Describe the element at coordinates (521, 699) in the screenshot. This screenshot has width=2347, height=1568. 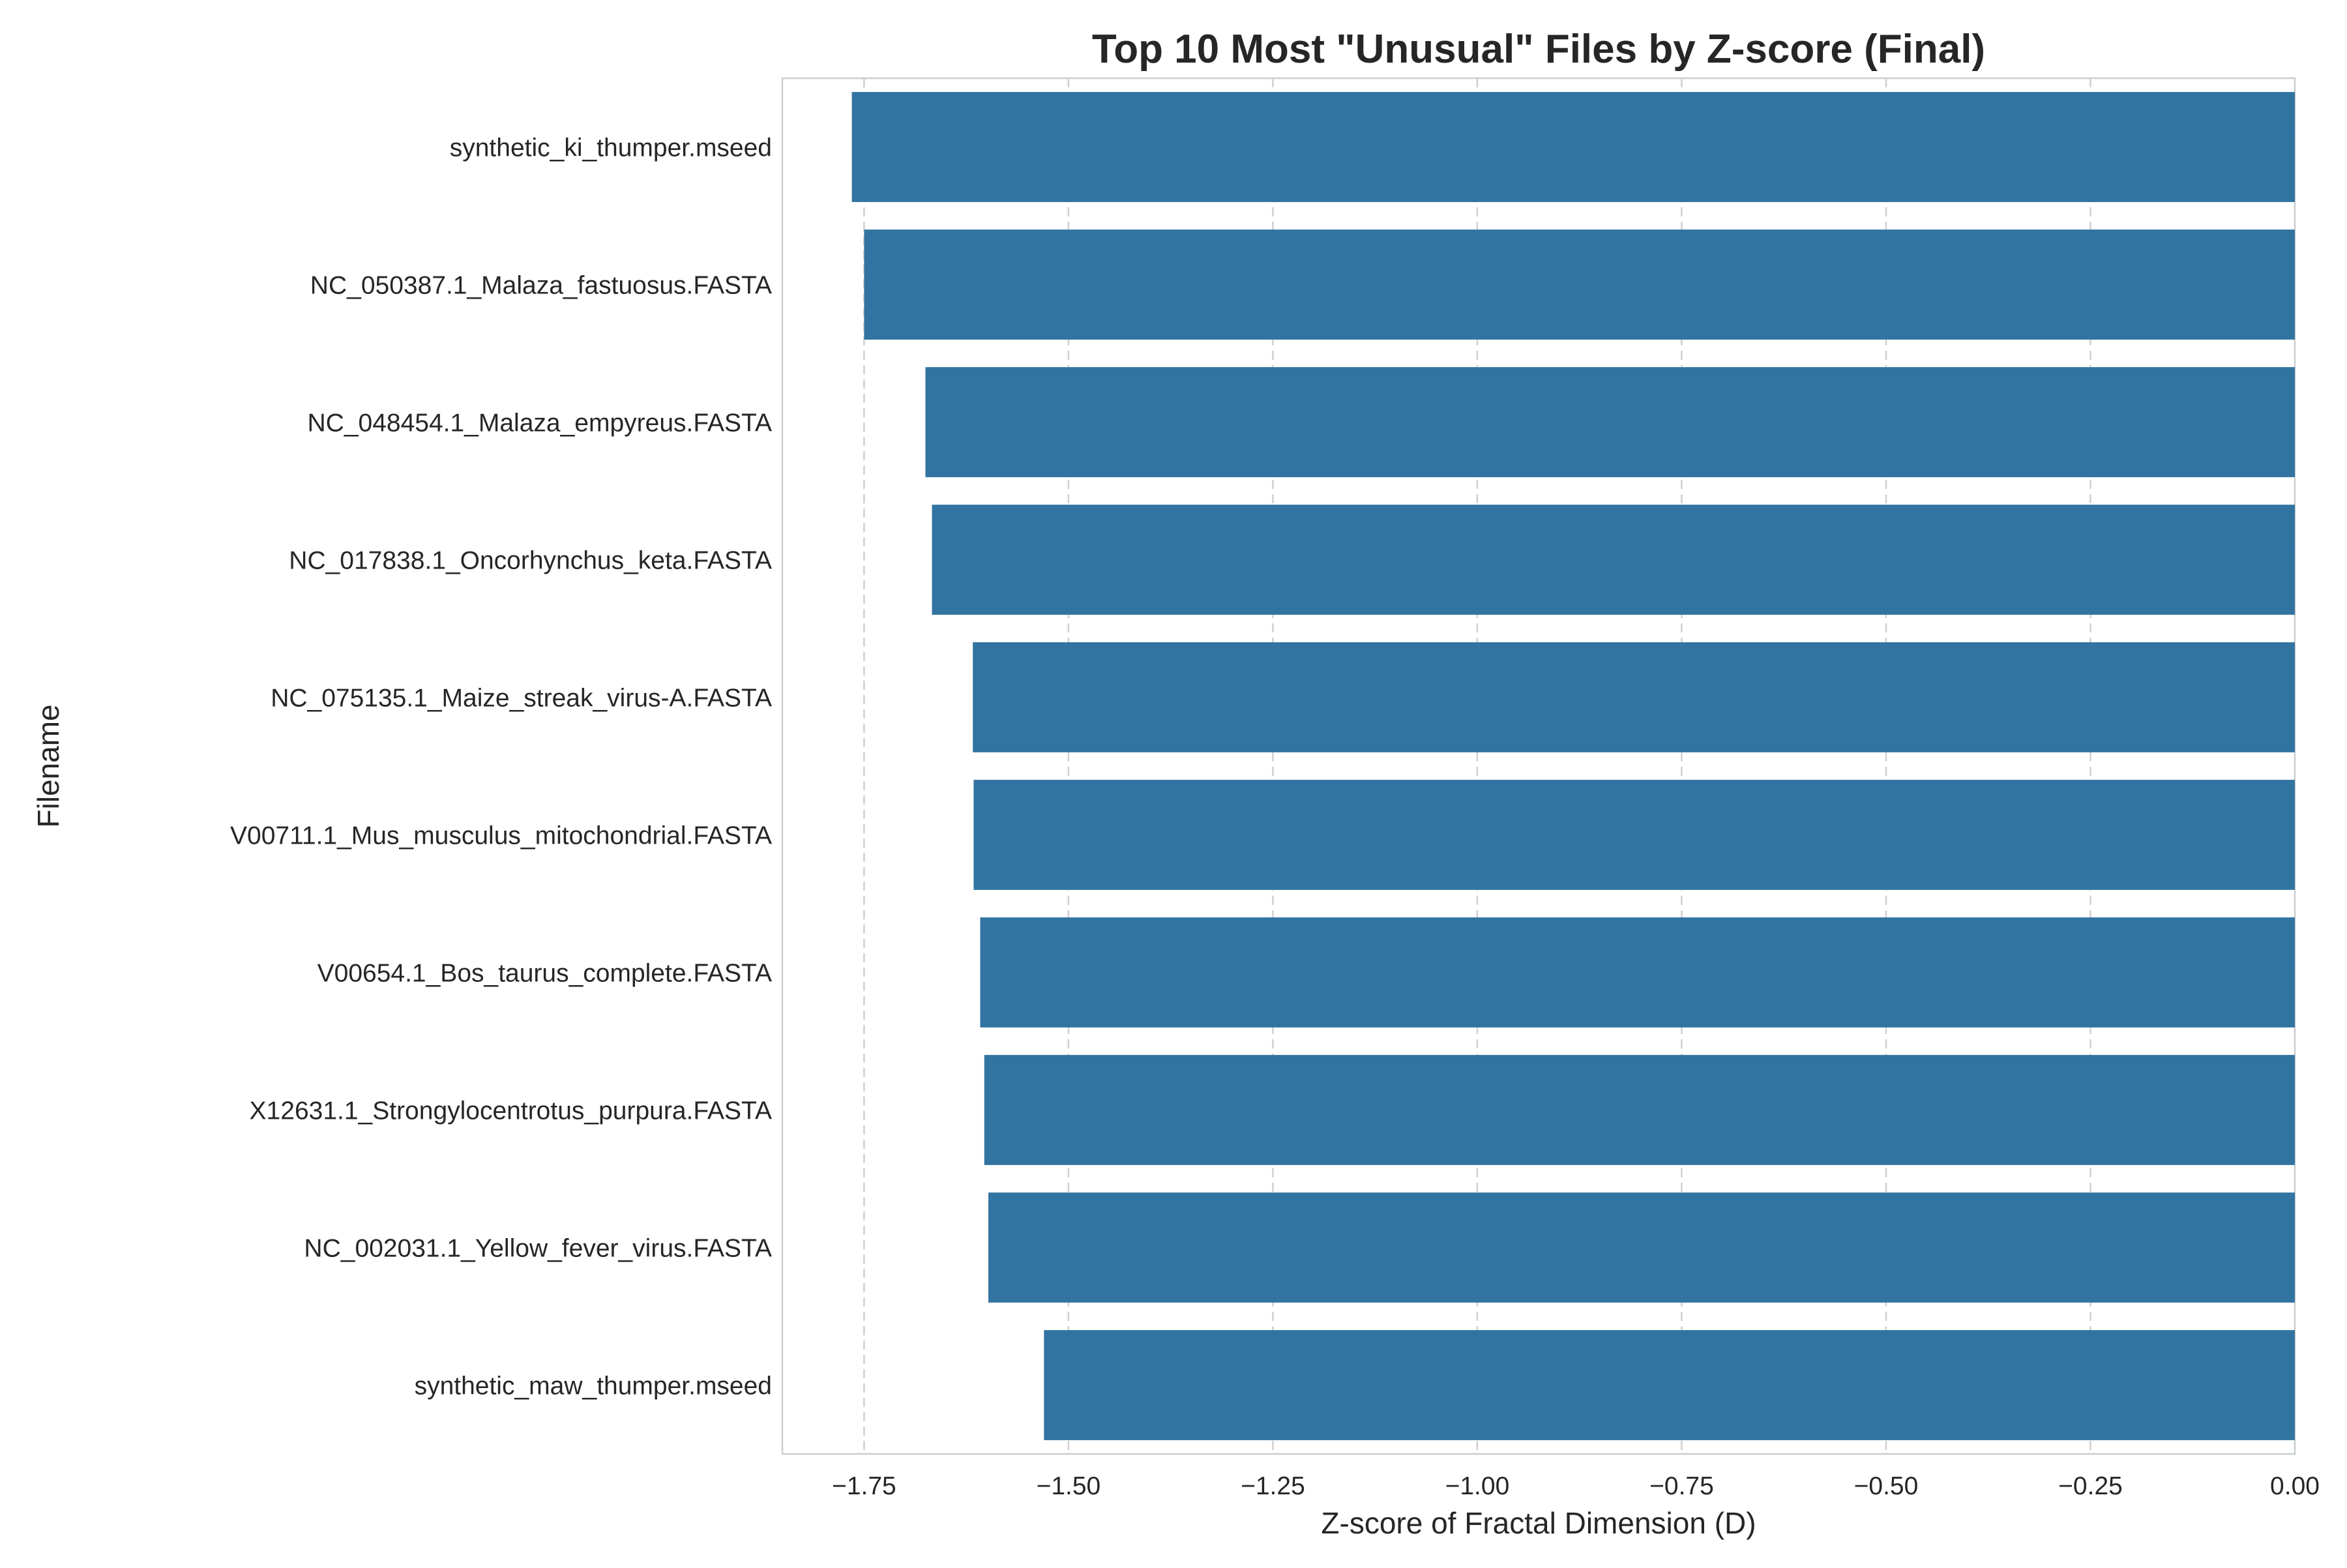
I see `y-category-label: NC_075135.1_Maize_streak_virus-A.FASTA` at that location.